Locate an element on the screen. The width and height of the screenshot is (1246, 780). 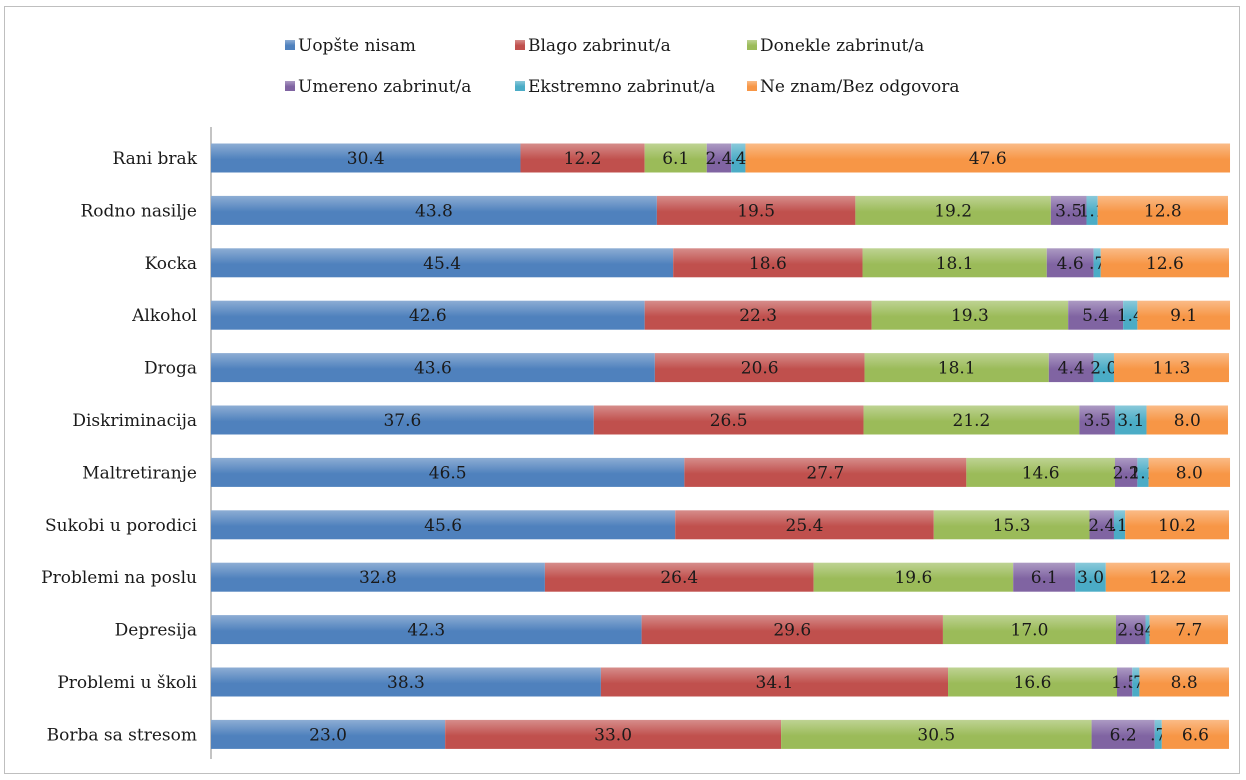
data-label: 23.0 is located at coordinates (328, 735).